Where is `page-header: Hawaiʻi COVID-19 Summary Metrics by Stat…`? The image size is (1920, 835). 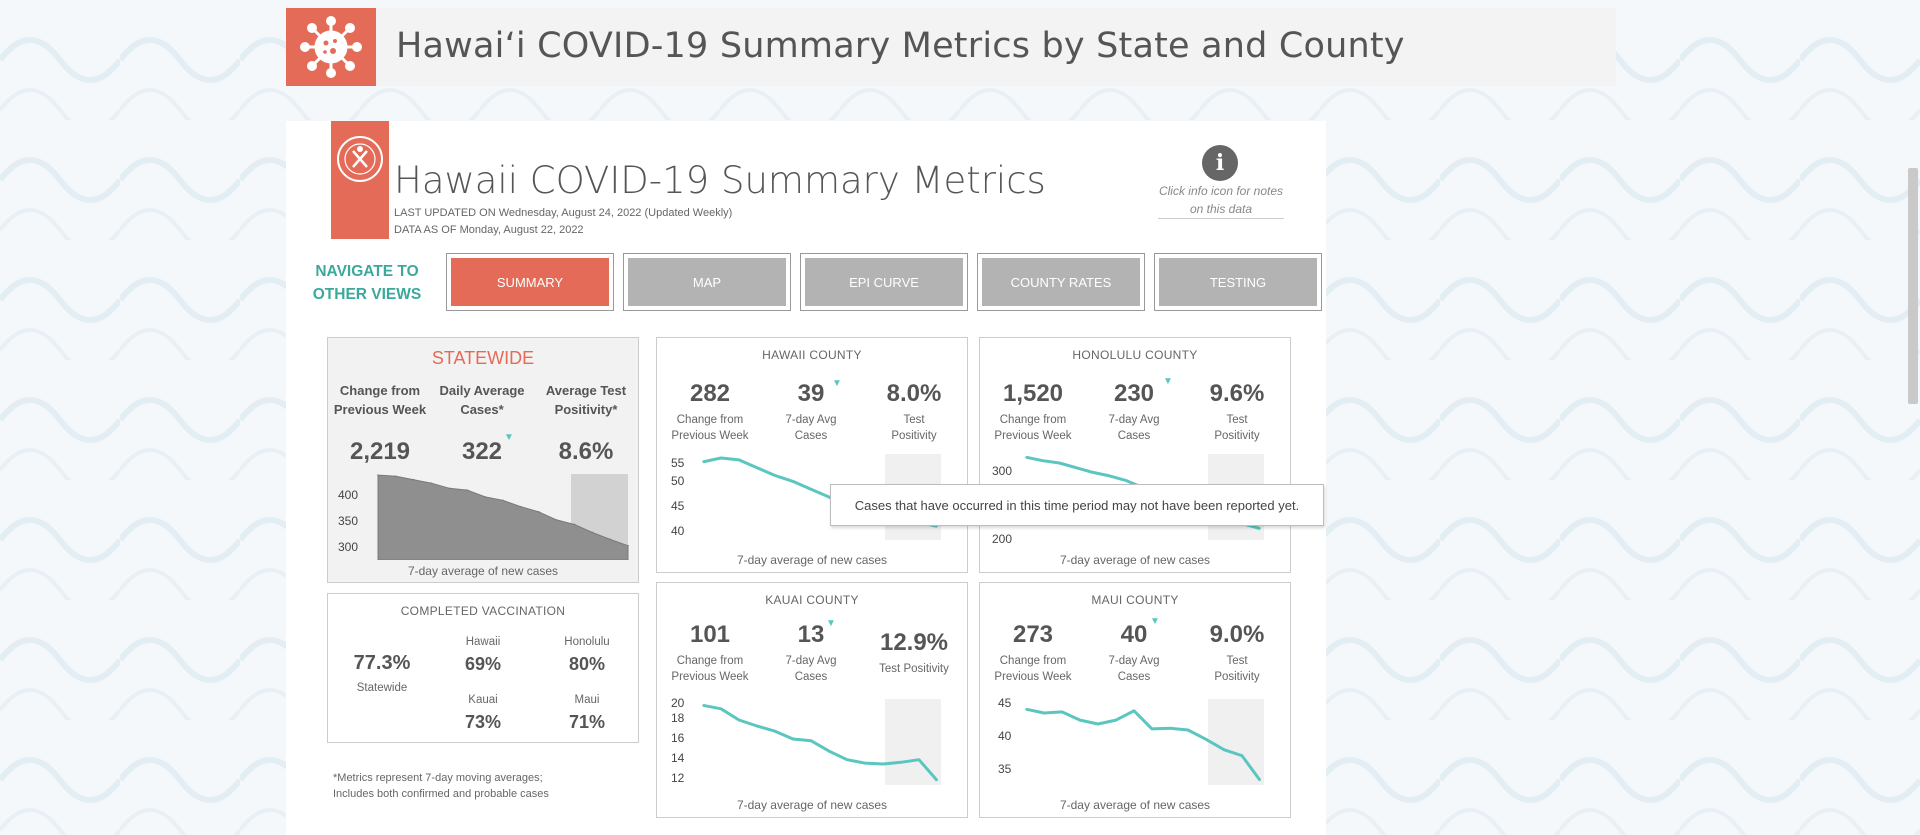 page-header: Hawaiʻi COVID-19 Summary Metrics by Stat… is located at coordinates (951, 47).